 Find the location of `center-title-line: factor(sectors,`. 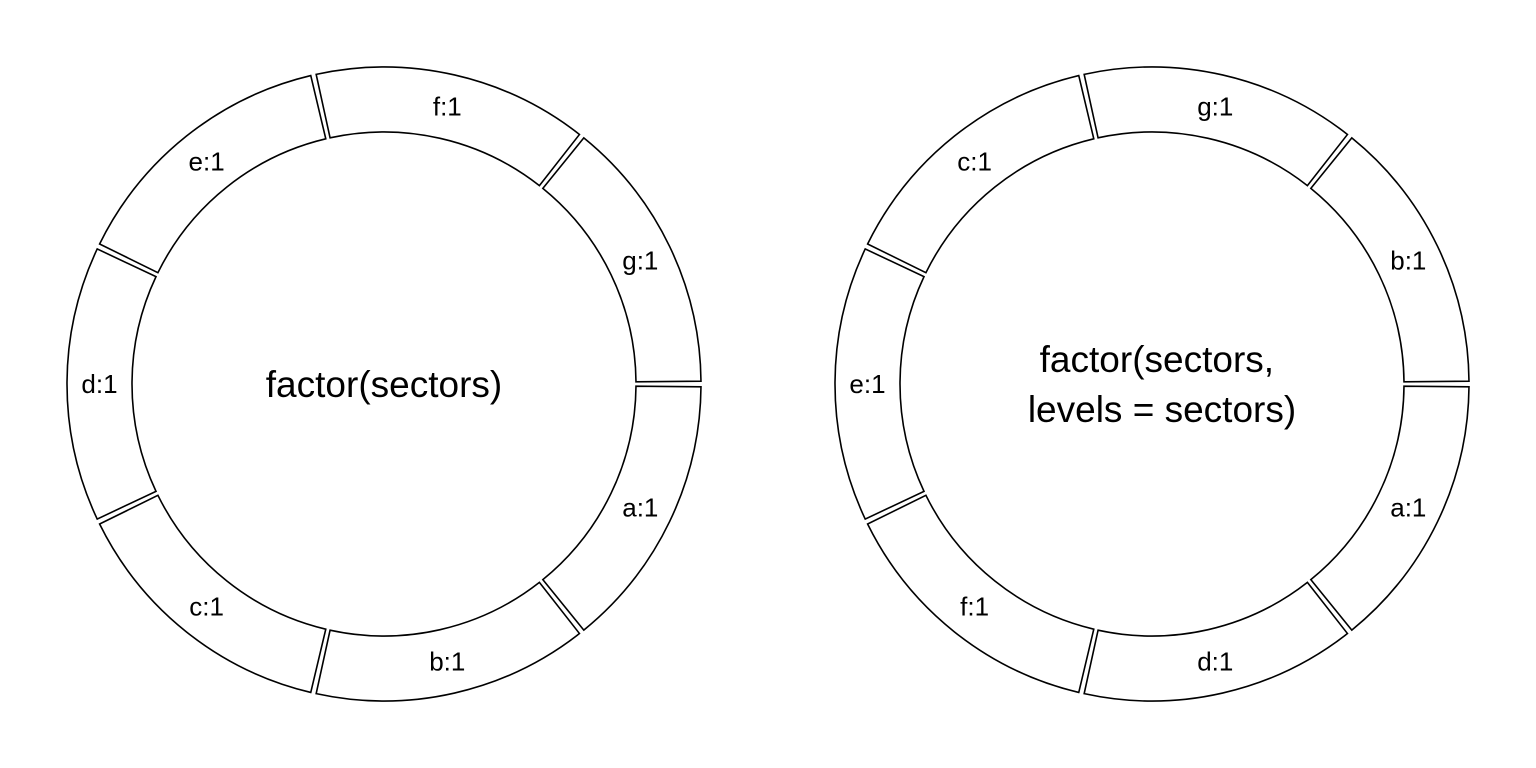

center-title-line: factor(sectors, is located at coordinates (1157, 359).